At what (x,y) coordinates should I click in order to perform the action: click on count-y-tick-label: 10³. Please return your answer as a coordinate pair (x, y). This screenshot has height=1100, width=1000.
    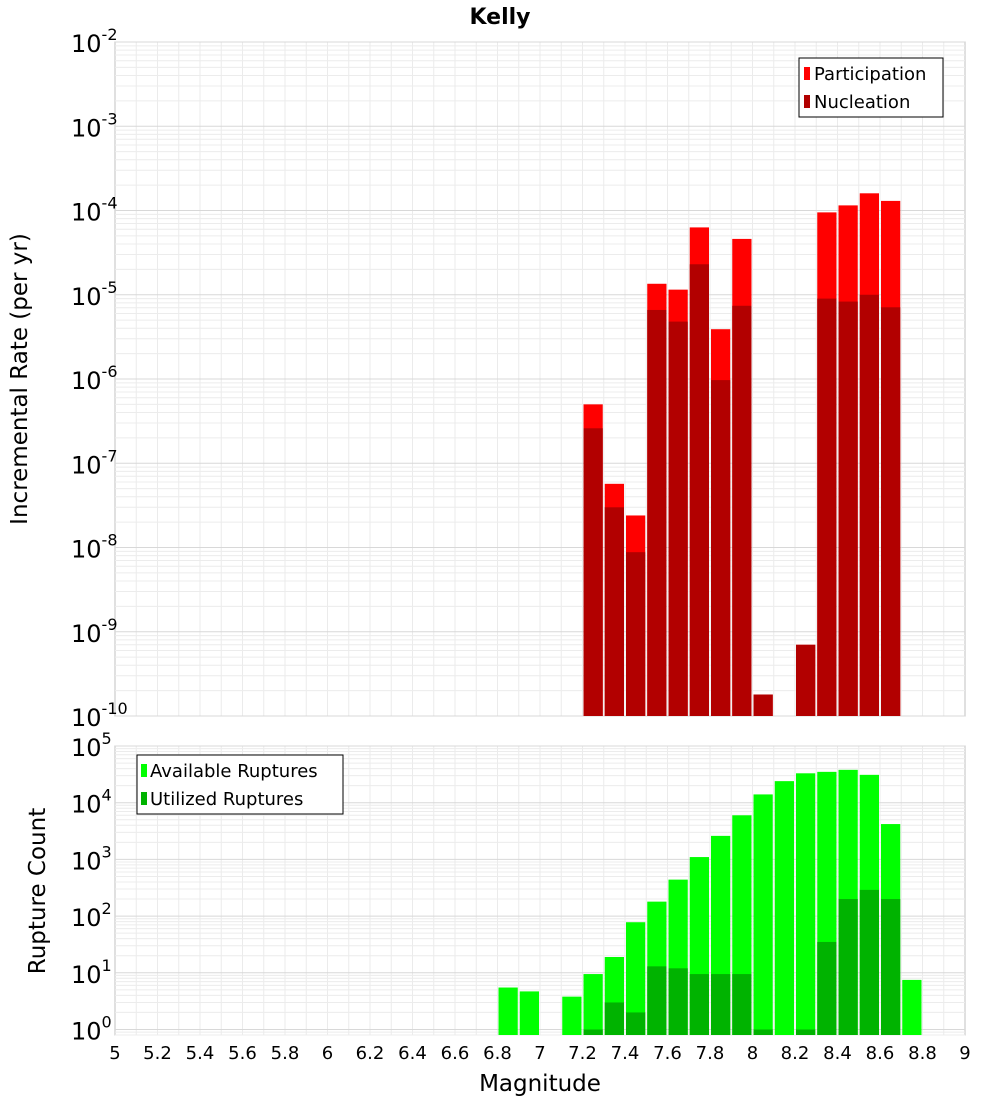
    Looking at the image, I should click on (91, 858).